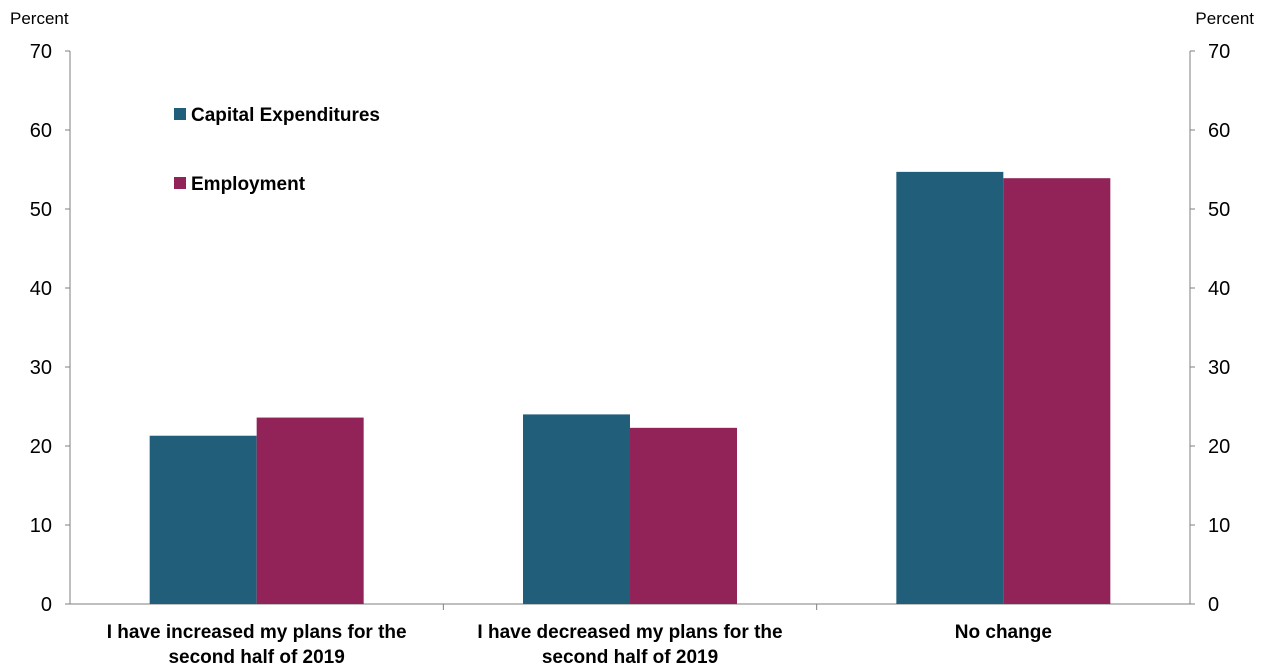  What do you see at coordinates (1219, 368) in the screenshot?
I see `right-y-tick-label: 30` at bounding box center [1219, 368].